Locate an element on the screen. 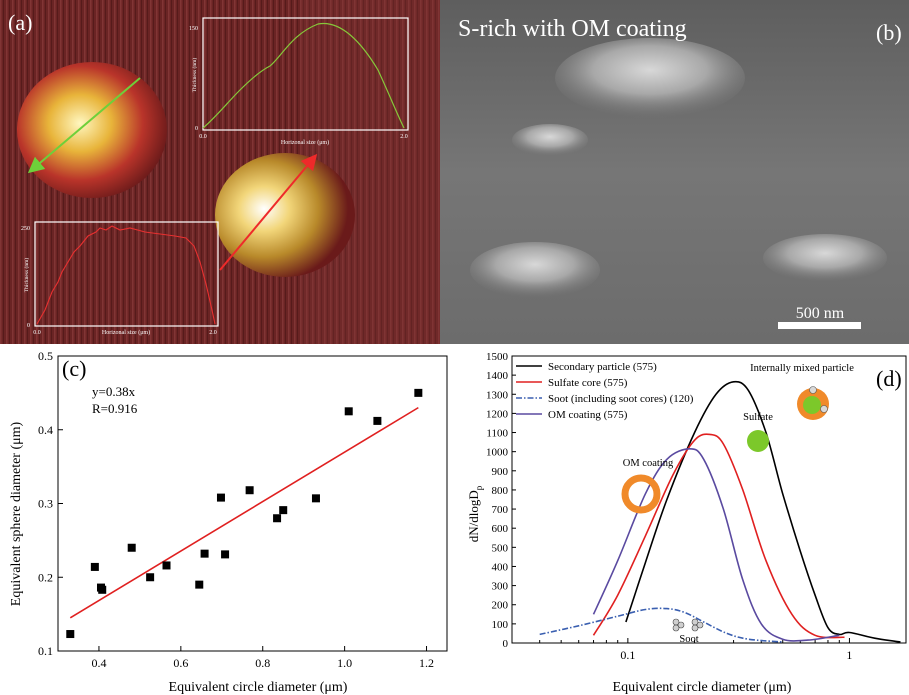 This screenshot has height=695, width=909. panel-b-title: S-rich with OM coating is located at coordinates (572, 29).